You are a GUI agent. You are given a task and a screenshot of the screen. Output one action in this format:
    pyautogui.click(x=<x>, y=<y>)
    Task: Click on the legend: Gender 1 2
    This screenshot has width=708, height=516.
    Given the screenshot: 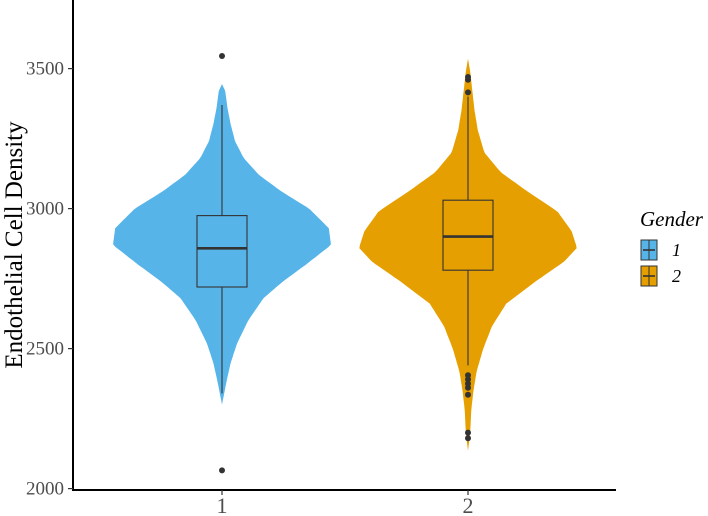 What is the action you would take?
    pyautogui.click(x=672, y=247)
    